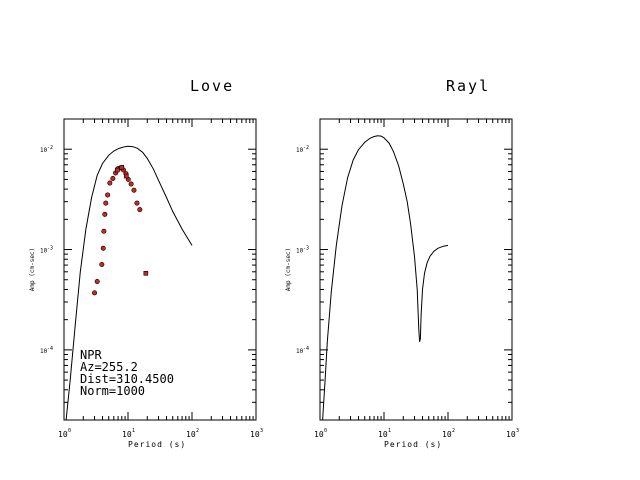 The height and width of the screenshot is (480, 640). I want to click on chart-title: Rayl, so click(468, 86).